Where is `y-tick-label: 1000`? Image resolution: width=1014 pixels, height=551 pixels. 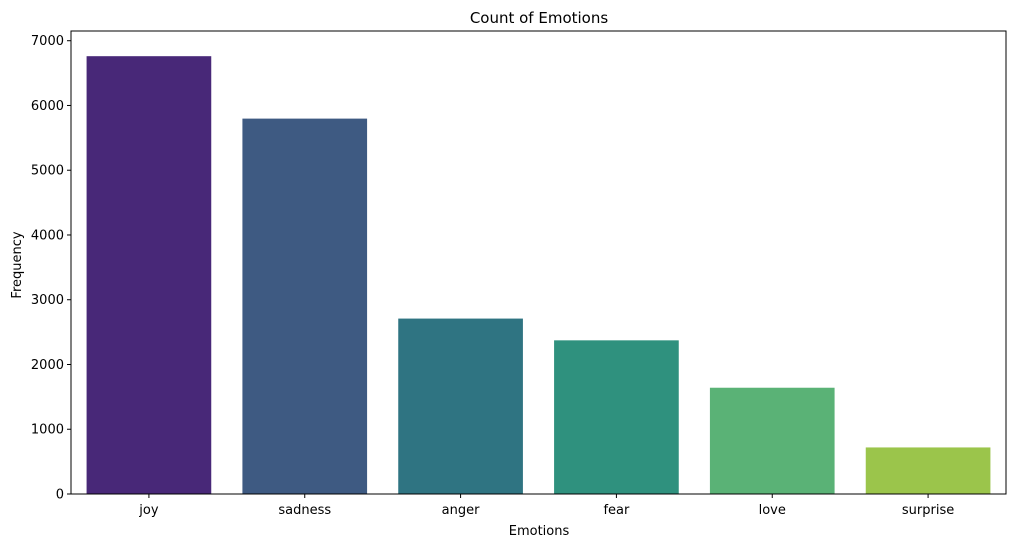 y-tick-label: 1000 is located at coordinates (47, 430).